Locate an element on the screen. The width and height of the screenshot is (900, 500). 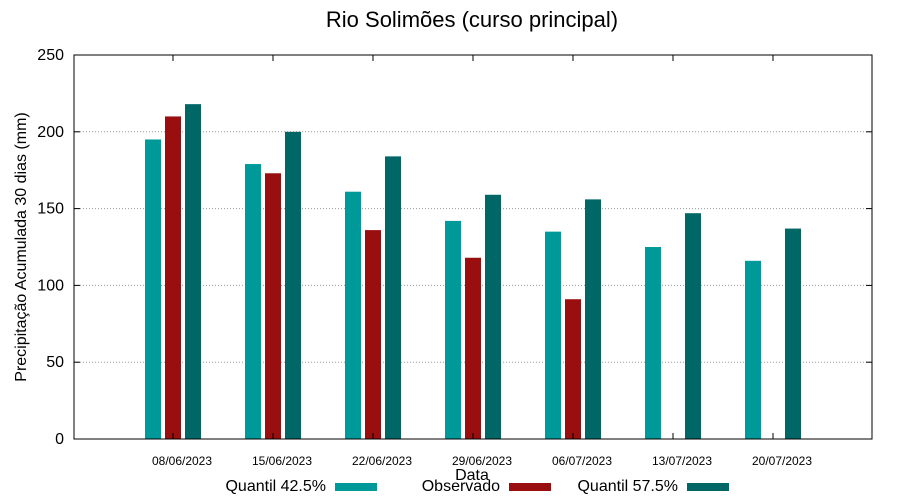
y-tick-label: 250 is located at coordinates (50, 55).